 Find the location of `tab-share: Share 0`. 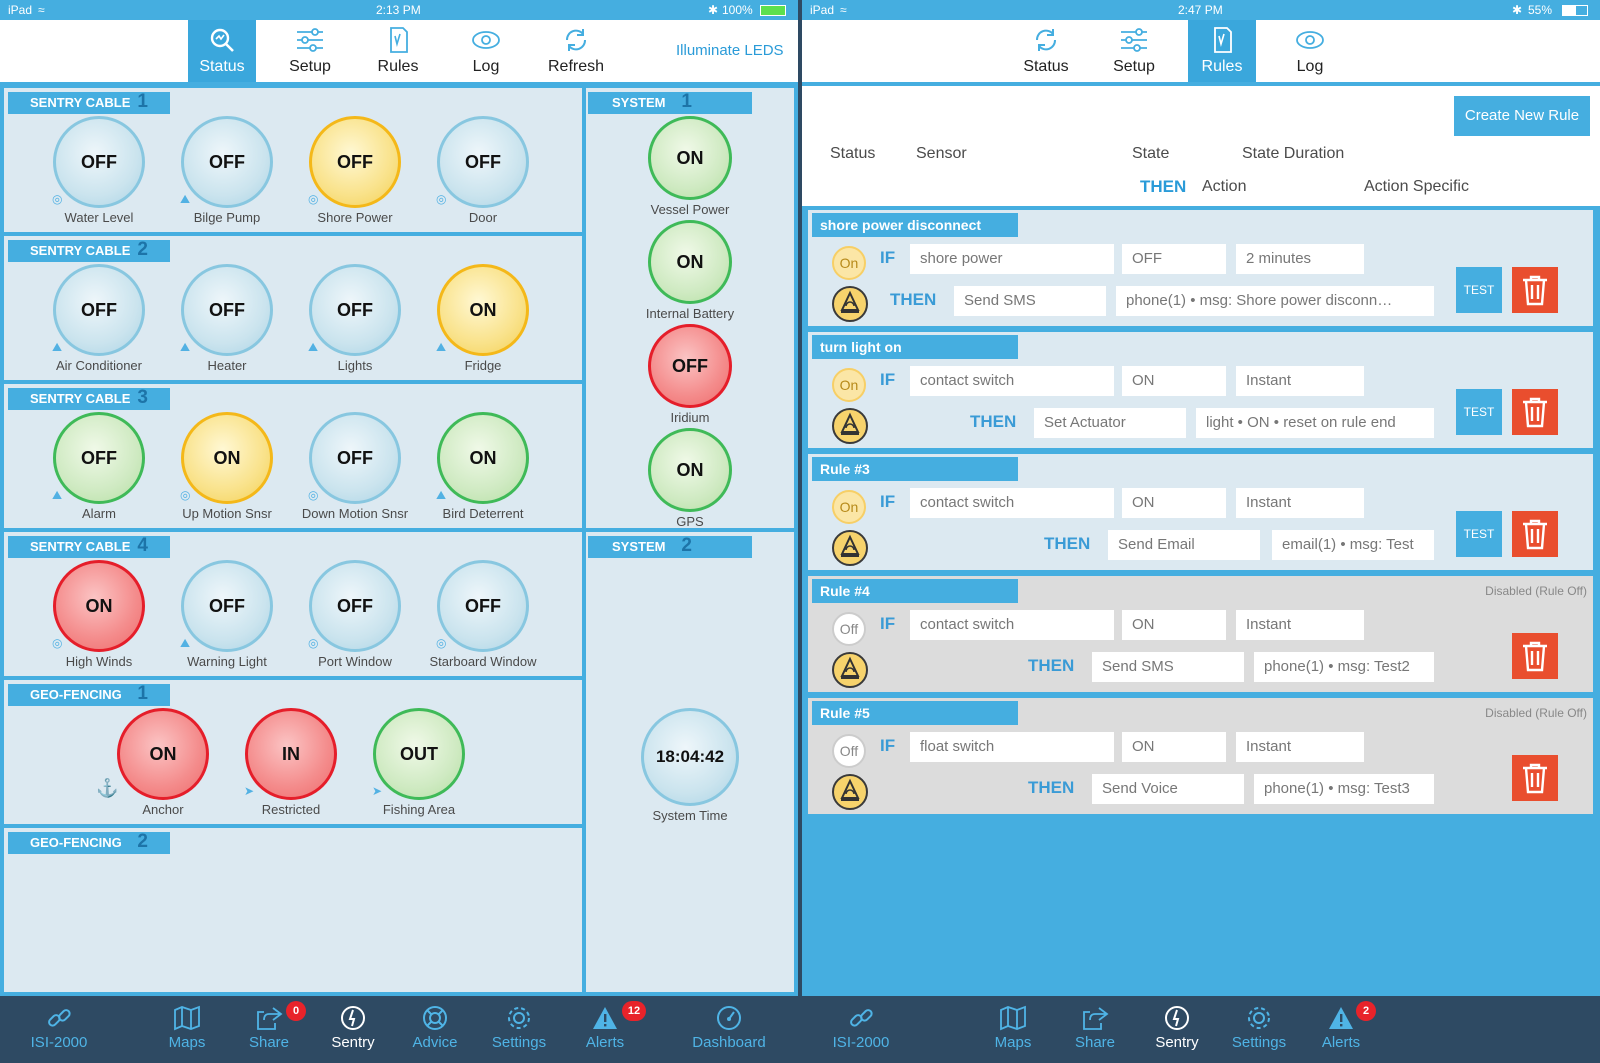

tab-share: Share 0 is located at coordinates (269, 1029).